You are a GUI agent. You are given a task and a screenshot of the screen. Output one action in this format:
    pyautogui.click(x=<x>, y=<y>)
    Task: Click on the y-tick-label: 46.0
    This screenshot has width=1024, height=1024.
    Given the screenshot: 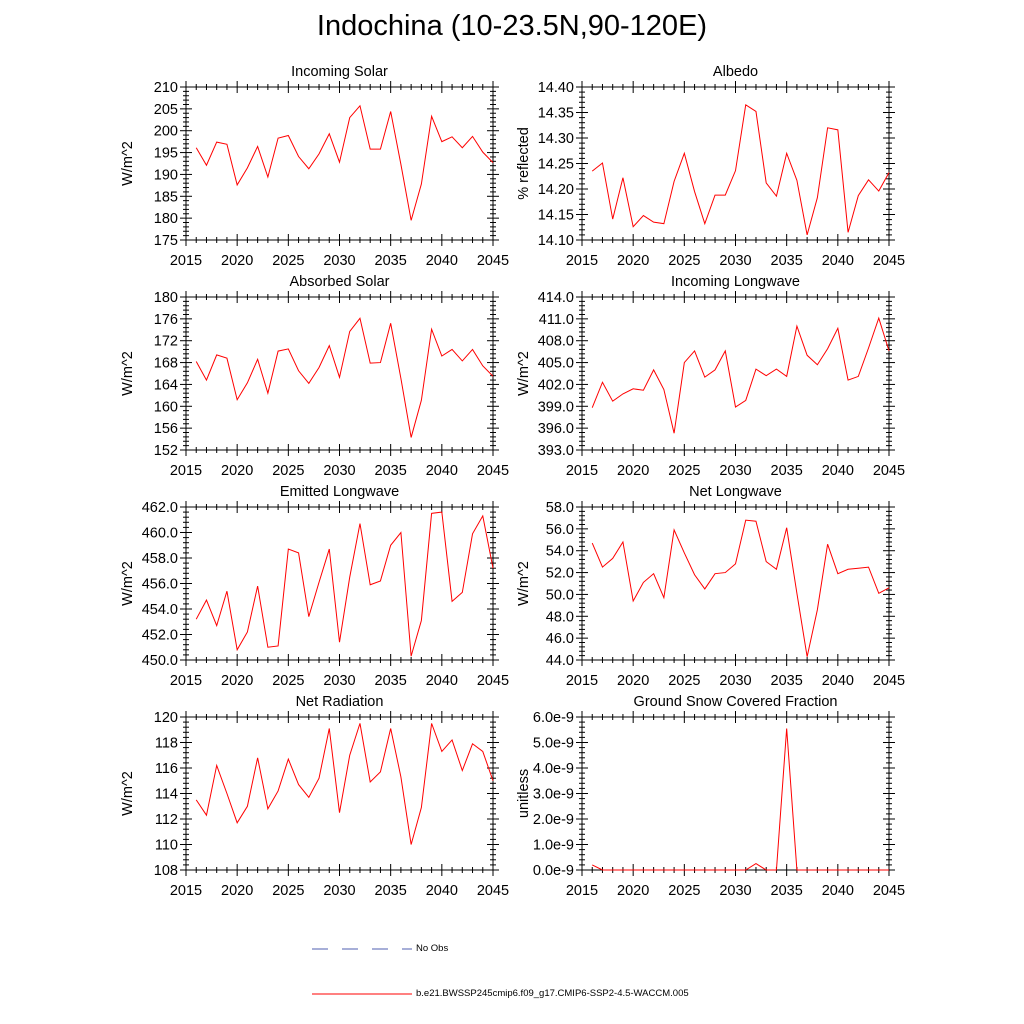 What is the action you would take?
    pyautogui.click(x=560, y=639)
    